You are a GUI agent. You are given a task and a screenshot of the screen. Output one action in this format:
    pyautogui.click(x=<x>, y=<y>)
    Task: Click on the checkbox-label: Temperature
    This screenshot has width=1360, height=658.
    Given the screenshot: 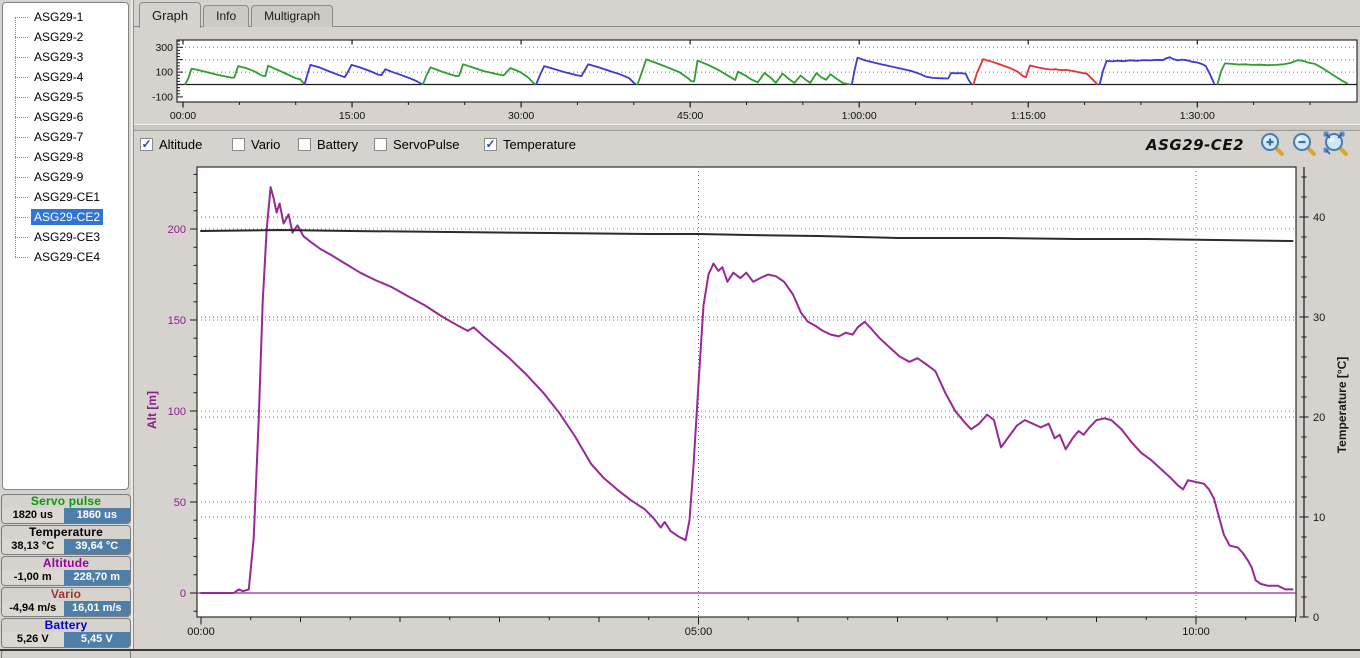 What is the action you would take?
    pyautogui.click(x=539, y=144)
    